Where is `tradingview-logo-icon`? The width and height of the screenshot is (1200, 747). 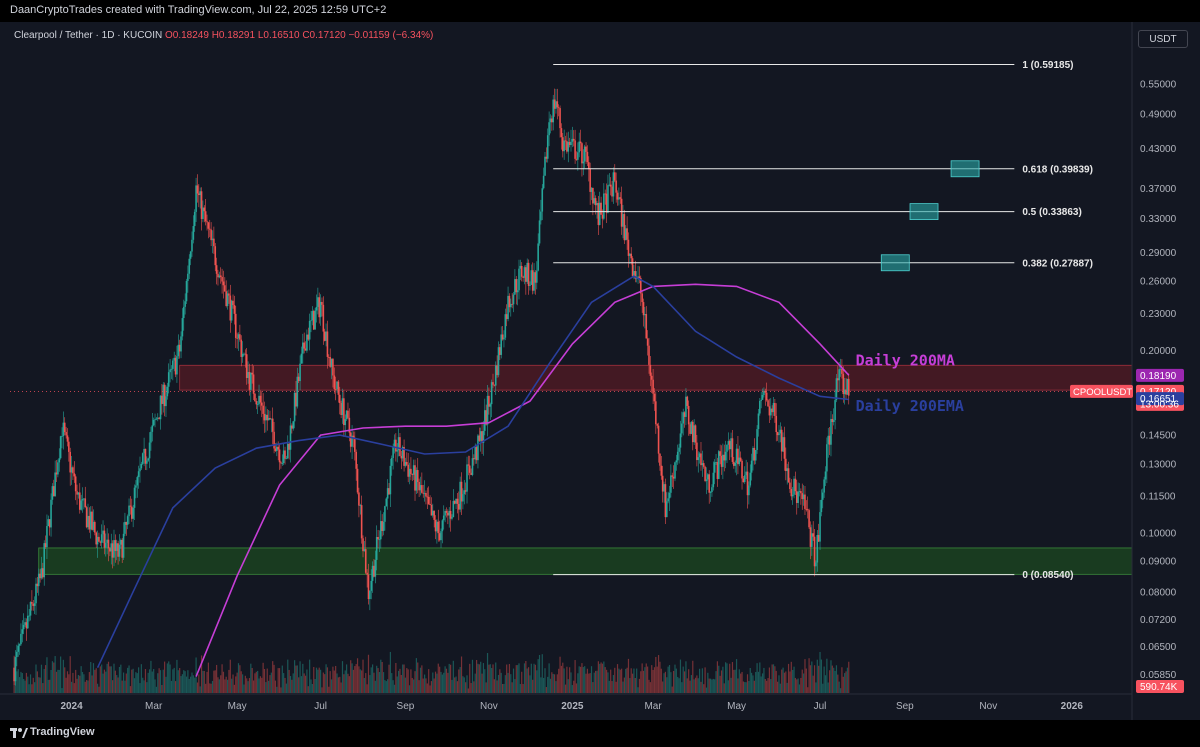
tradingview-logo-icon is located at coordinates (19, 733).